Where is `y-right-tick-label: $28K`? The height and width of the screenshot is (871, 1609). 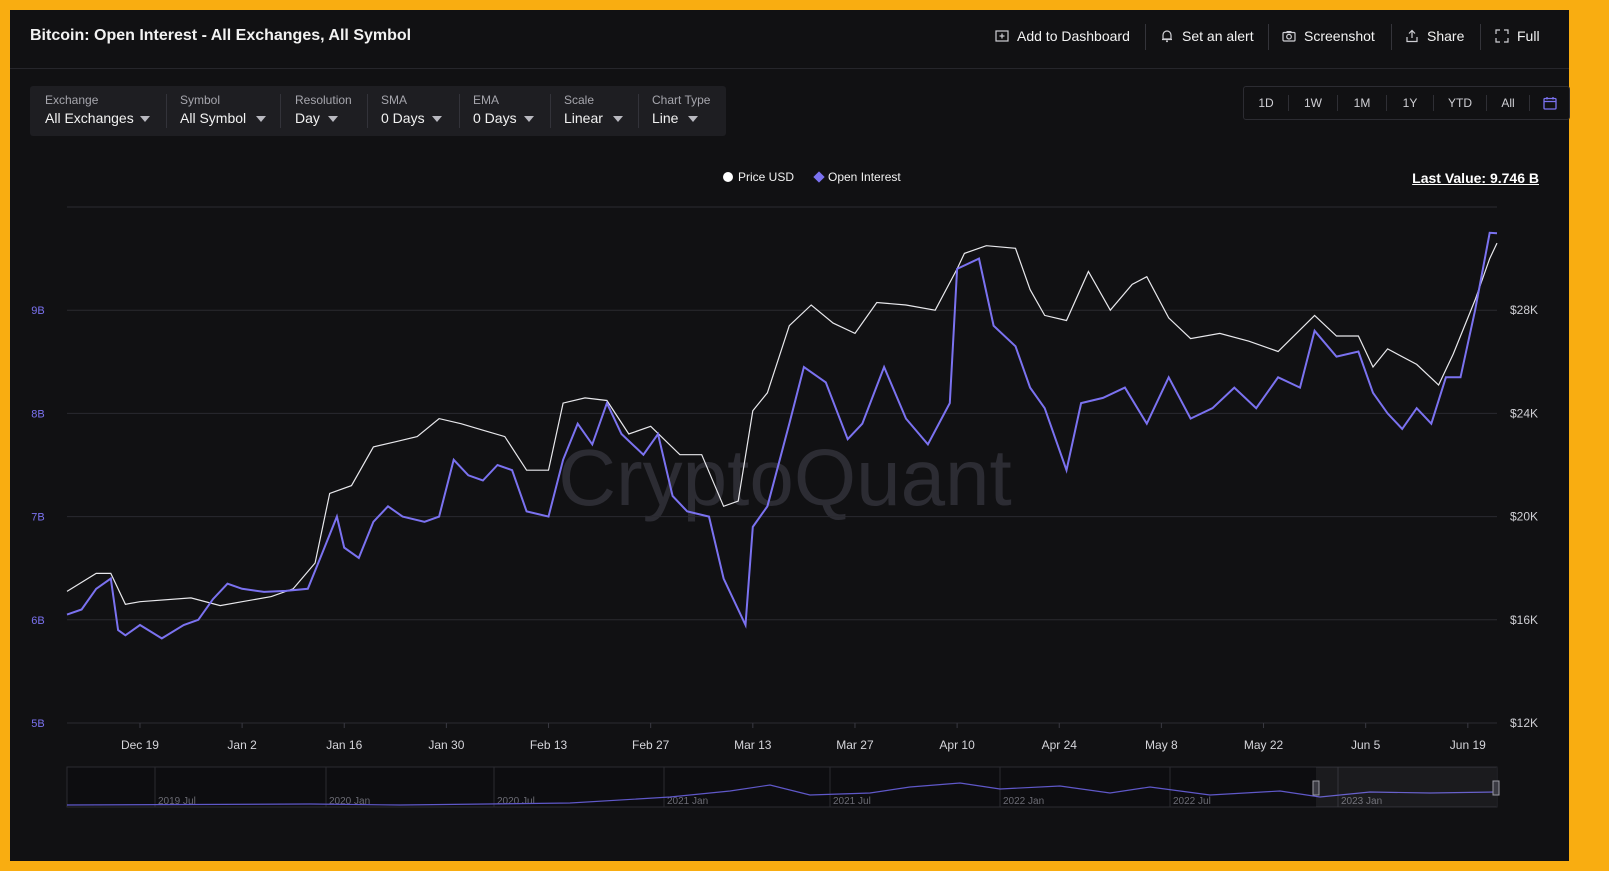
y-right-tick-label: $28K is located at coordinates (1524, 310).